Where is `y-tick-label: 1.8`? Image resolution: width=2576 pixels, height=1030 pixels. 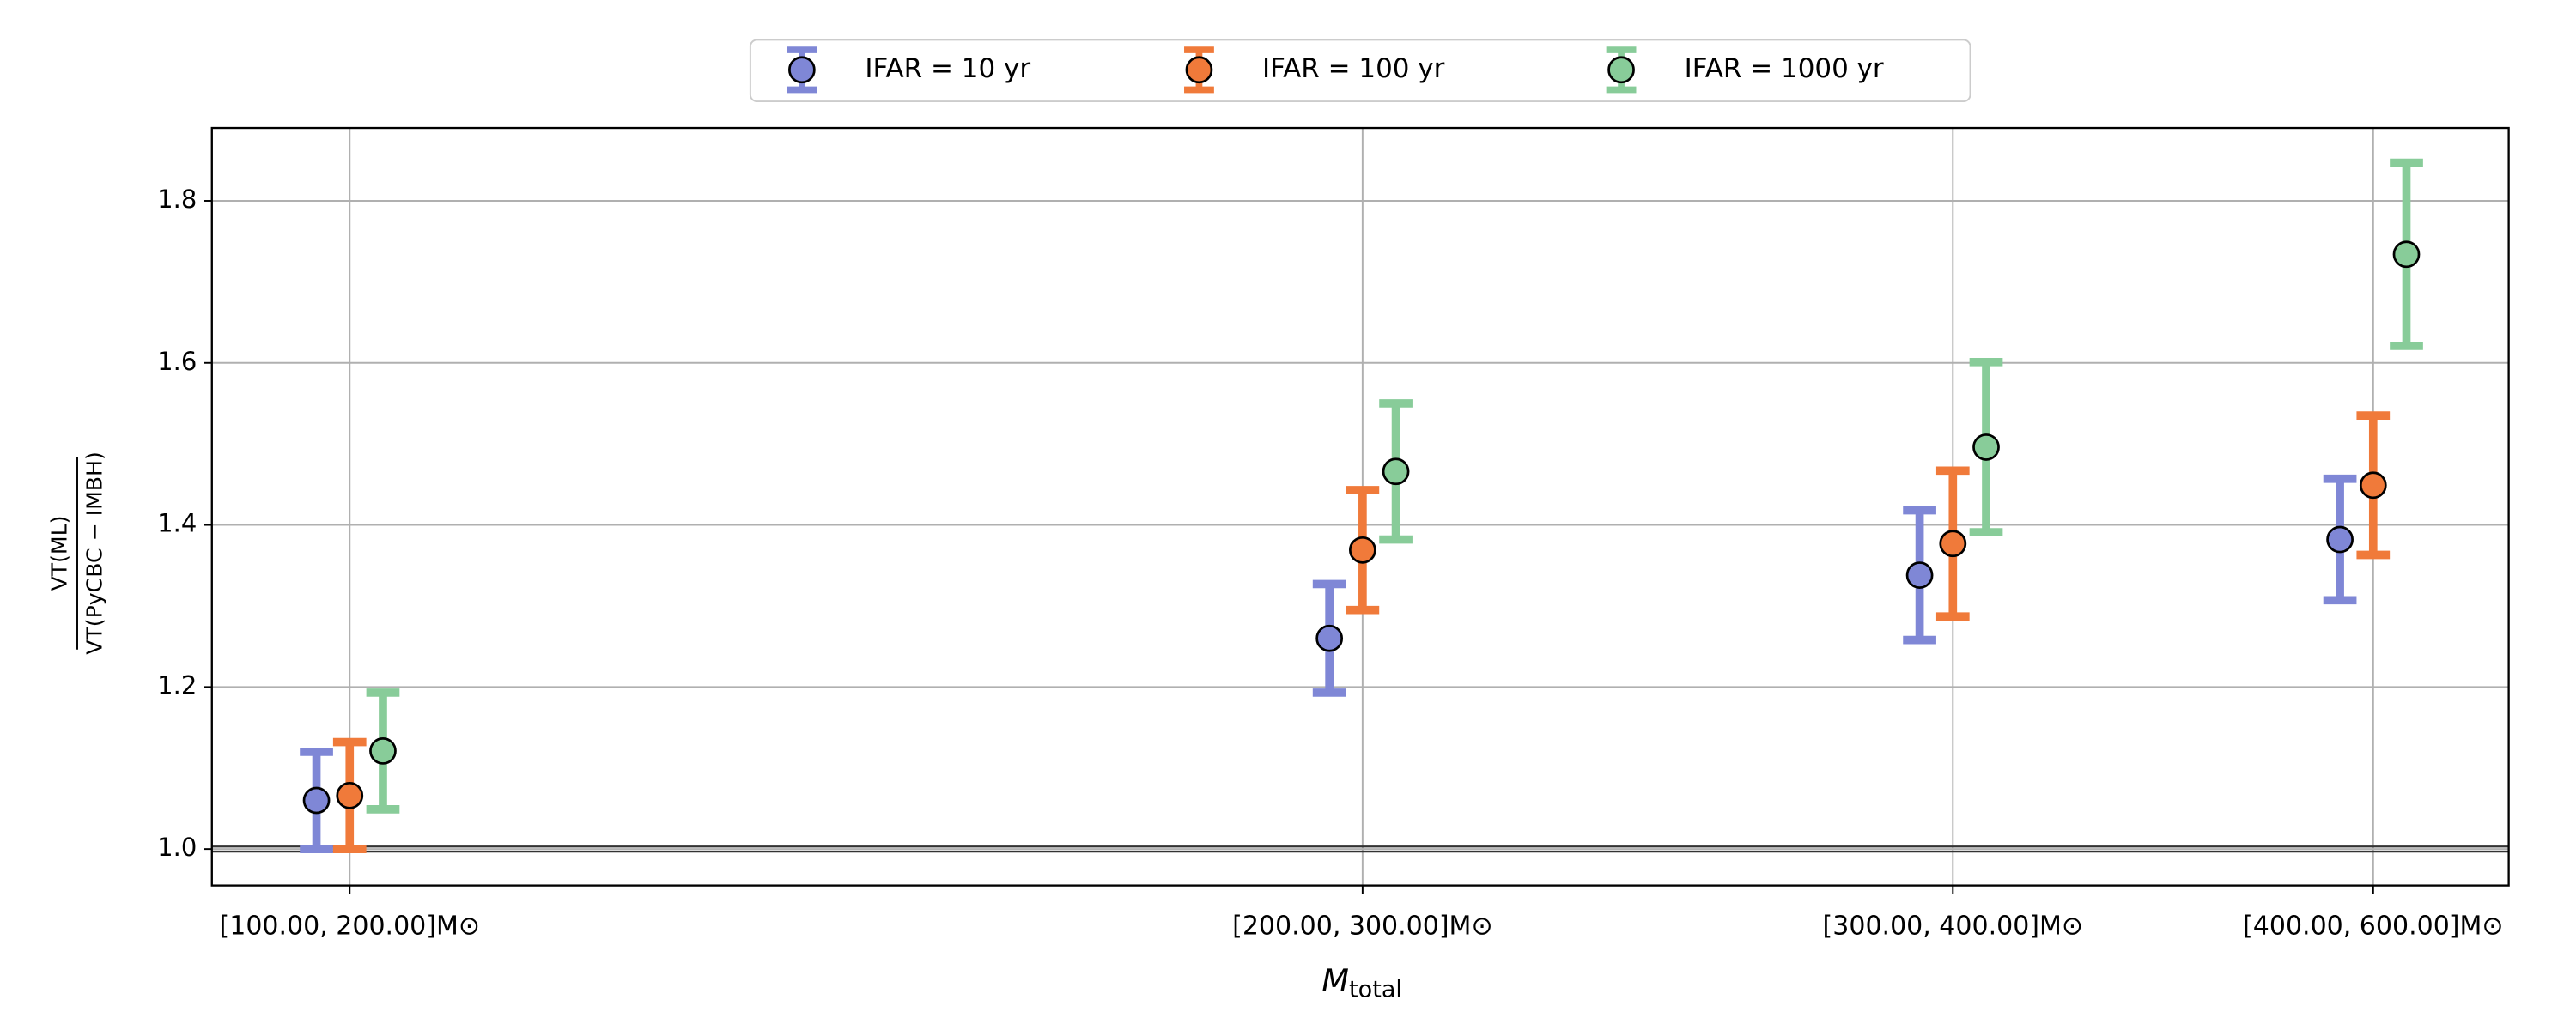
y-tick-label: 1.8 is located at coordinates (177, 199).